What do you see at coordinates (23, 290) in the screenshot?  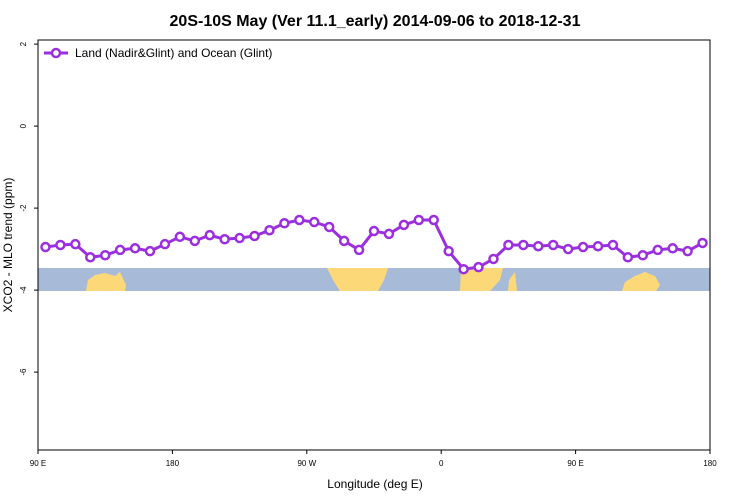 I see `y-tick-label: -4` at bounding box center [23, 290].